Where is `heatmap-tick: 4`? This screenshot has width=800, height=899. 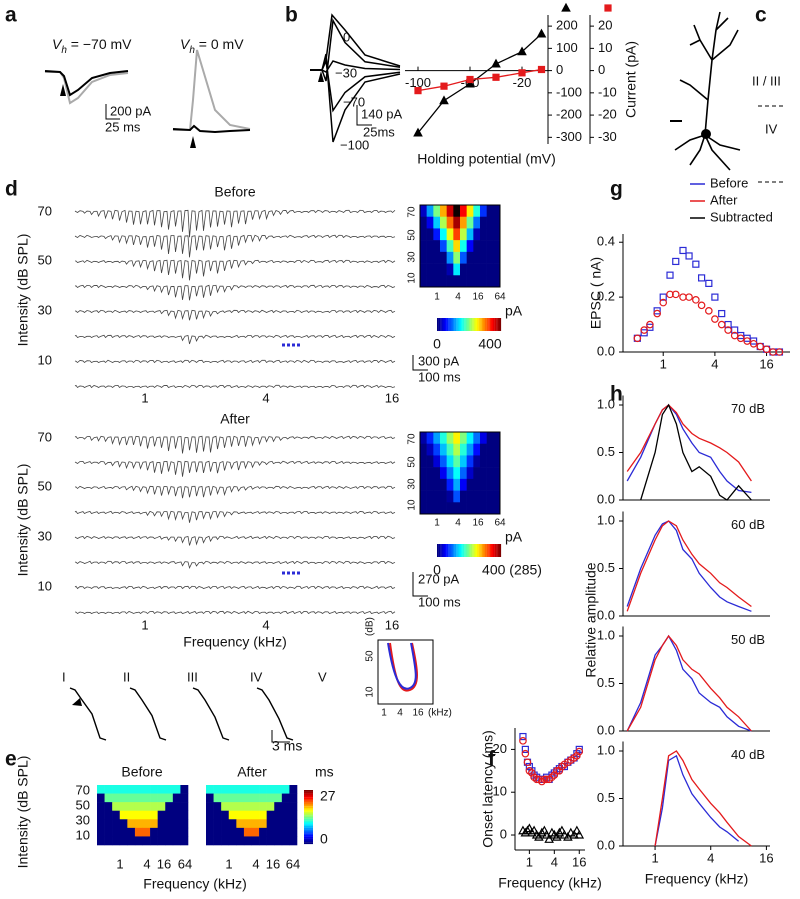
heatmap-tick: 4 is located at coordinates (458, 297).